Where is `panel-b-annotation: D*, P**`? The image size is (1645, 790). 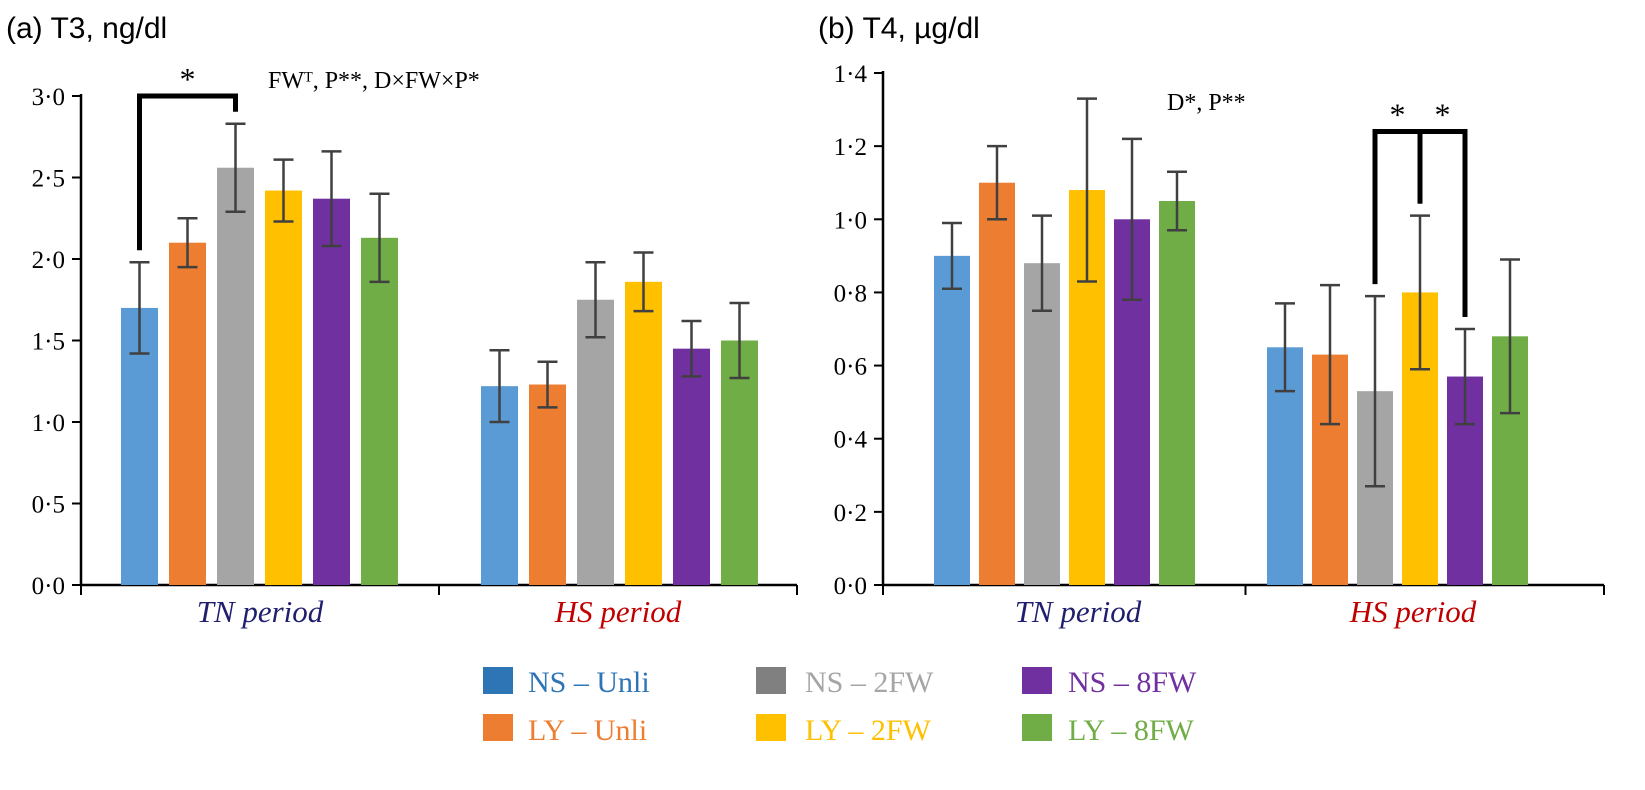
panel-b-annotation: D*, P** is located at coordinates (1206, 103).